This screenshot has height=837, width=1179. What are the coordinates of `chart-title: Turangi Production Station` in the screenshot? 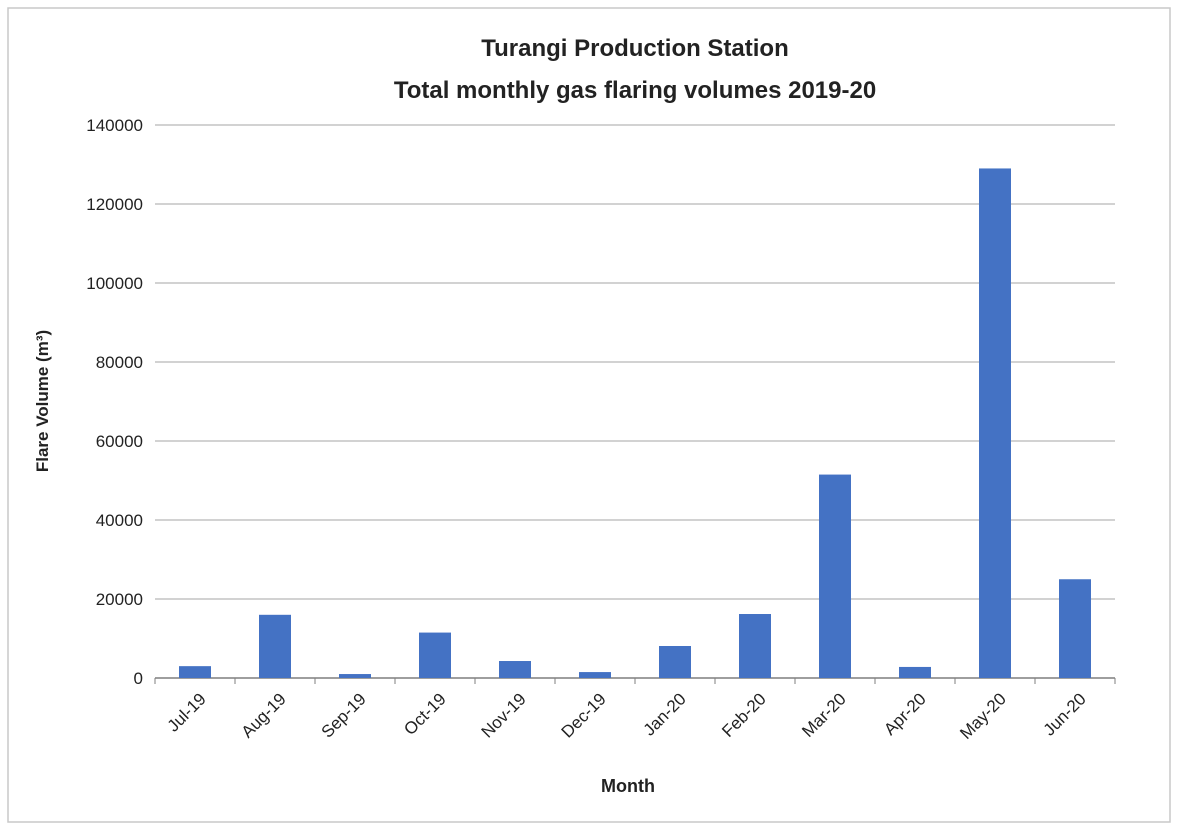 It's located at (635, 48).